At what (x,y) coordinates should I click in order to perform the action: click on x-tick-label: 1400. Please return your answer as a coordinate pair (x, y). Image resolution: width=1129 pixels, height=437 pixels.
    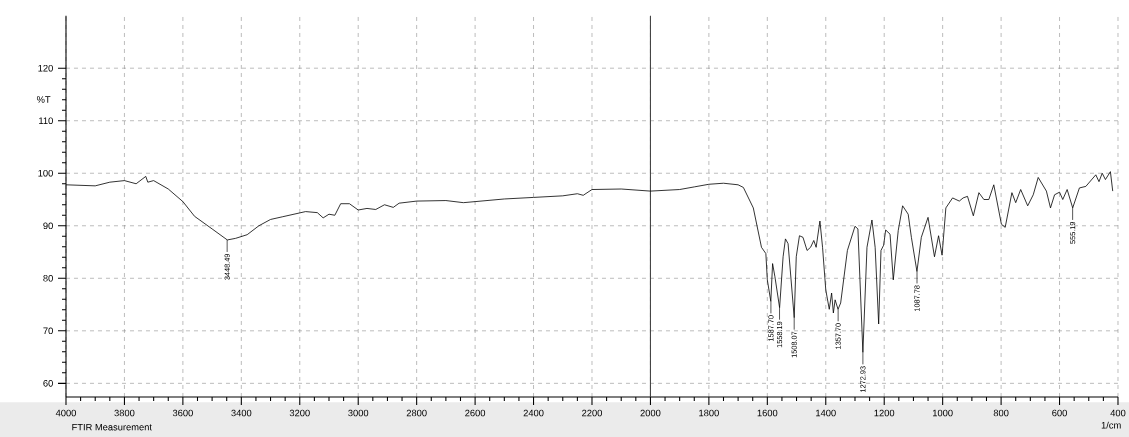
    Looking at the image, I should click on (826, 413).